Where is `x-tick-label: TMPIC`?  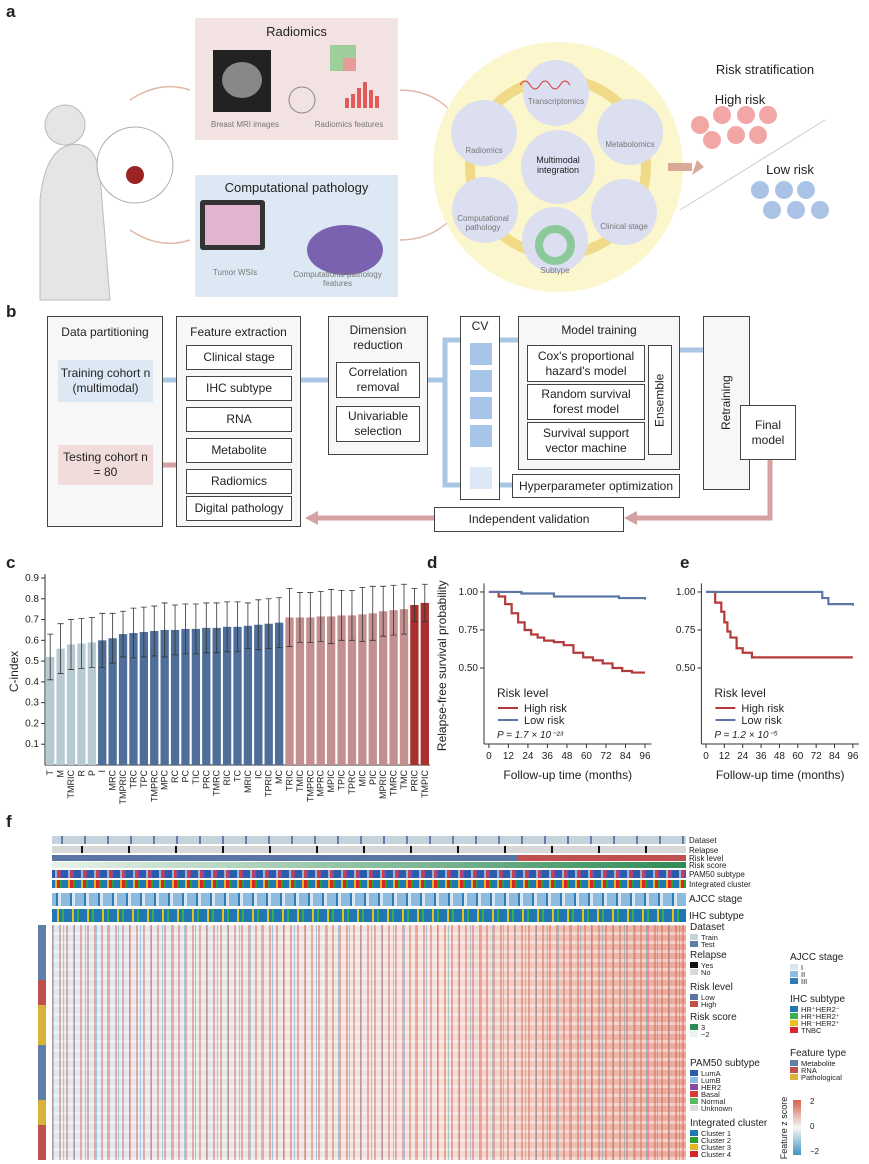
x-tick-label: TMPIC is located at coordinates (425, 784).